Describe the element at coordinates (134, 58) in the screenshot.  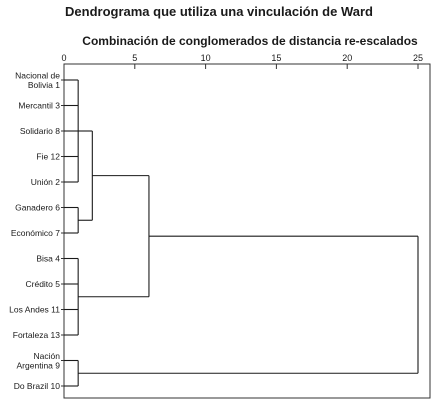
I see `axis-tick-label: 5` at that location.